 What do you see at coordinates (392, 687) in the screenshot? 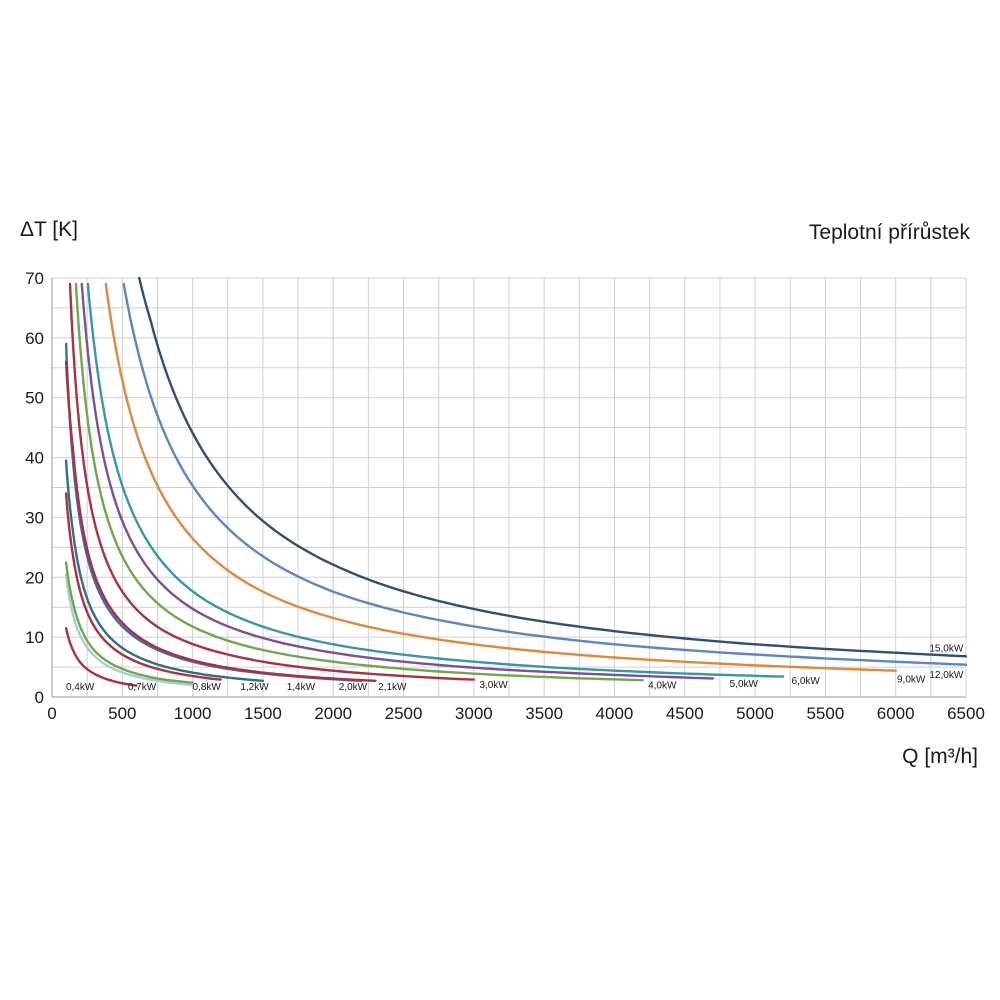
I see `curve-label: 2,1kW` at bounding box center [392, 687].